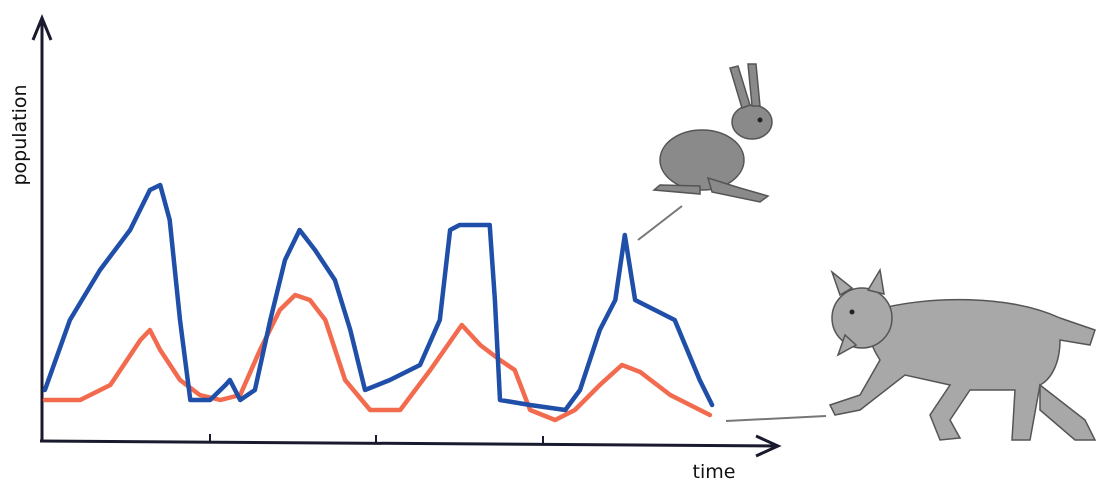 The width and height of the screenshot is (1102, 483). I want to click on lynx-connector, so click(776, 418).